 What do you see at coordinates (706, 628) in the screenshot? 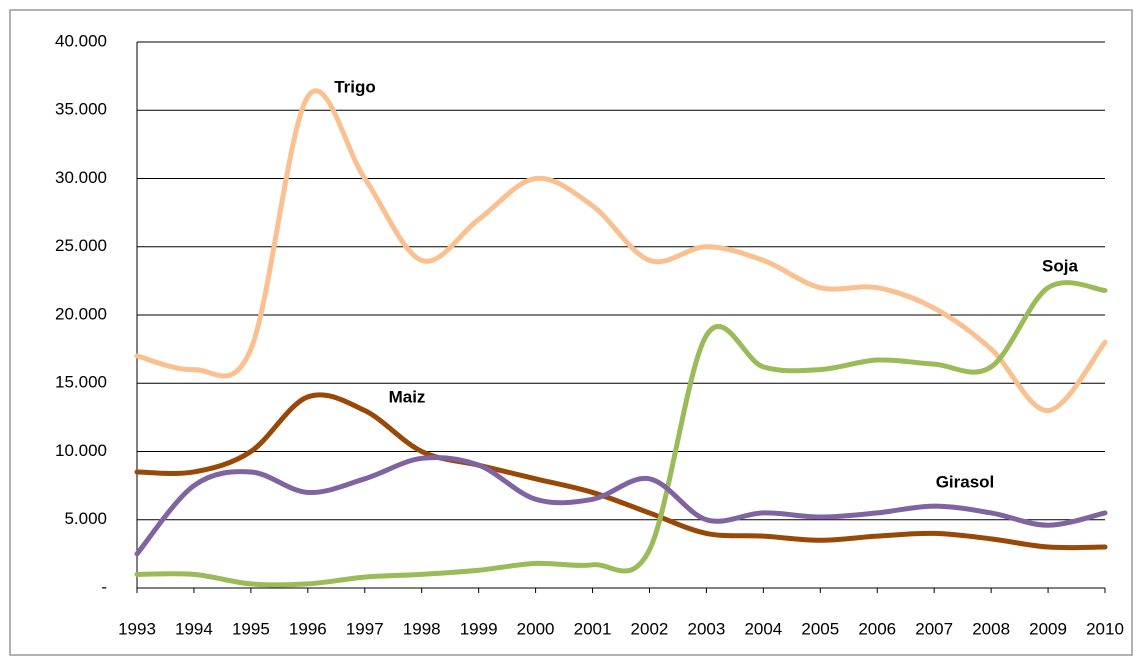
I see `x-tick-label: 2003` at bounding box center [706, 628].